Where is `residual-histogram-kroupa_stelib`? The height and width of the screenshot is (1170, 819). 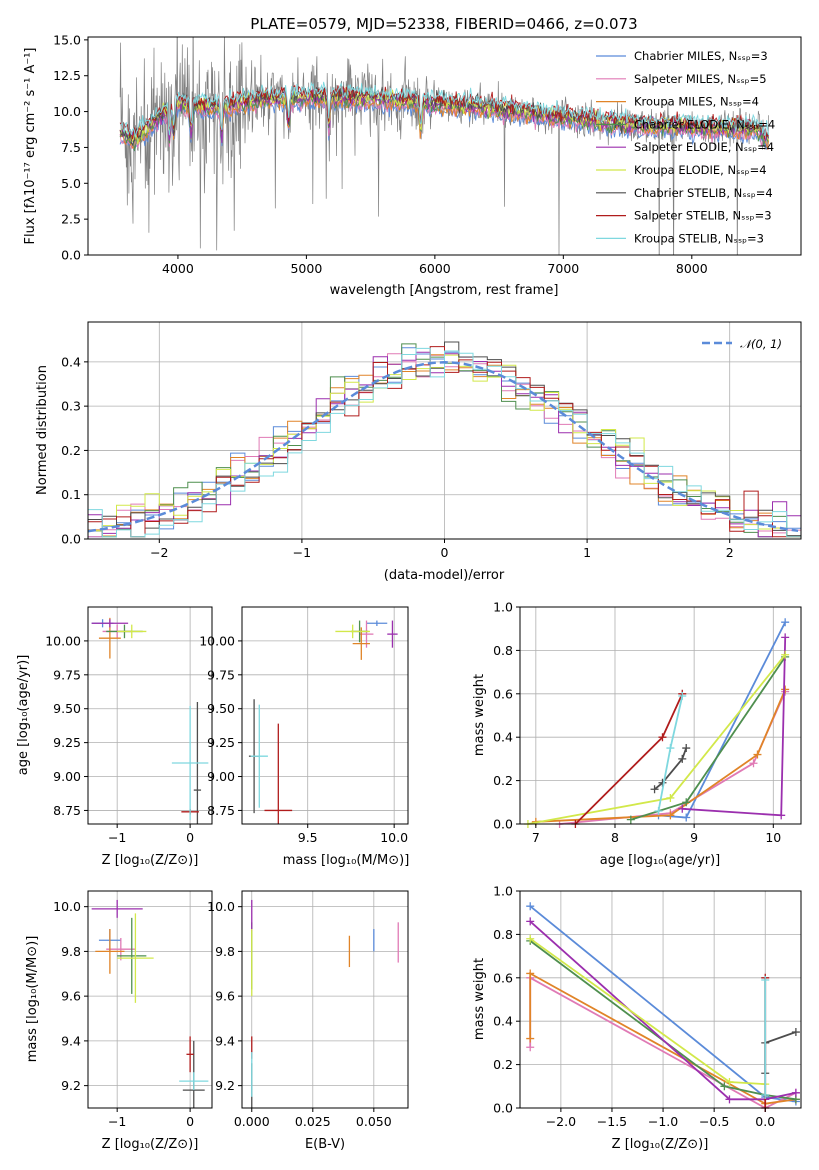 residual-histogram-kroupa_stelib is located at coordinates (444, 442).